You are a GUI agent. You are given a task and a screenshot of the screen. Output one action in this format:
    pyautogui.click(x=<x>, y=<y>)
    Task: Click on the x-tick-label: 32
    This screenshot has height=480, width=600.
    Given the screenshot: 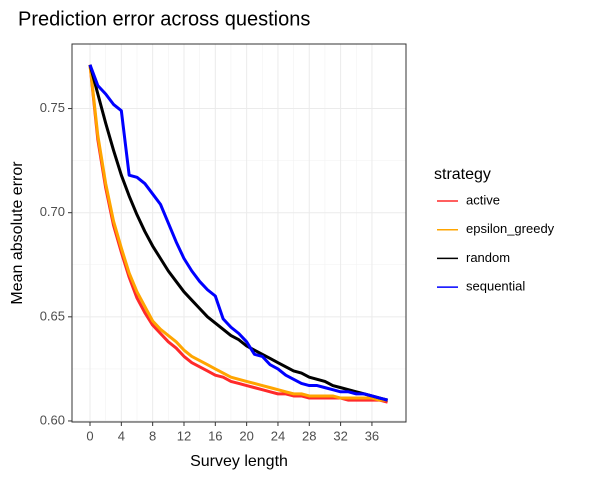 What is the action you would take?
    pyautogui.click(x=340, y=435)
    